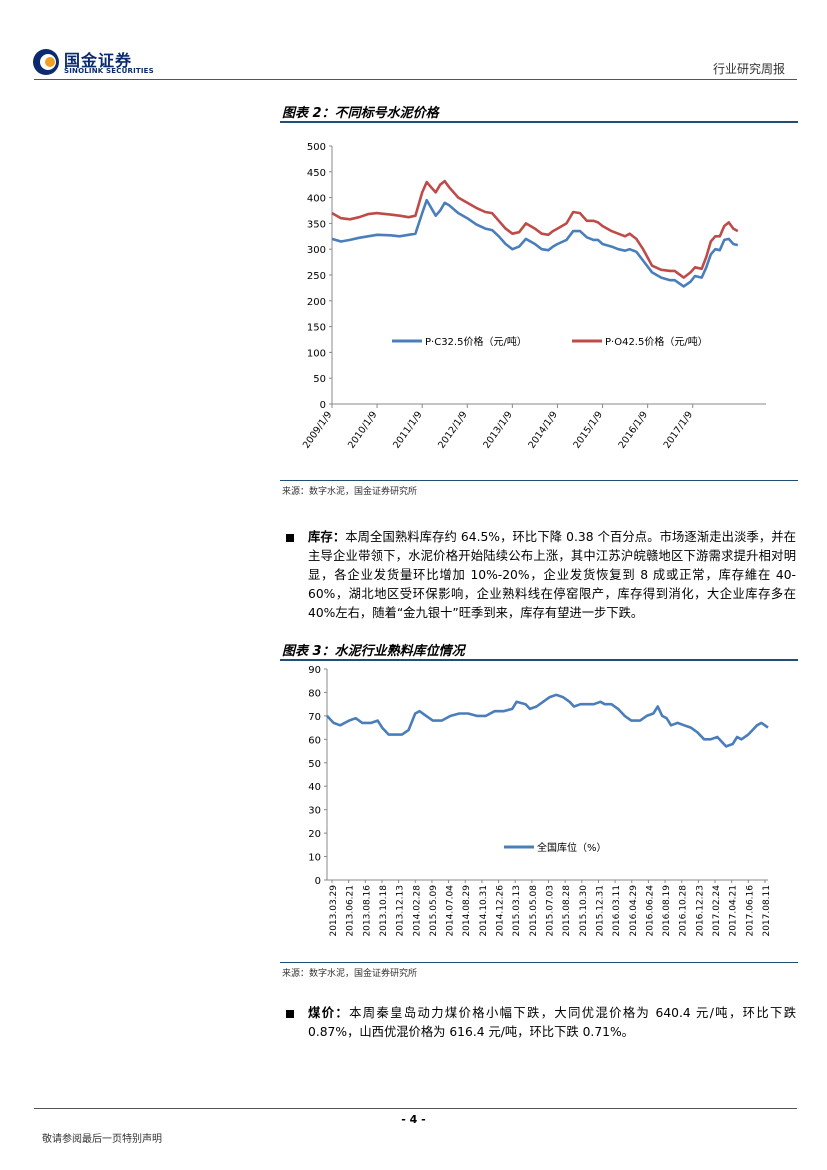 The width and height of the screenshot is (827, 1170). I want to click on figure2-bottom-rule, so click(539, 480).